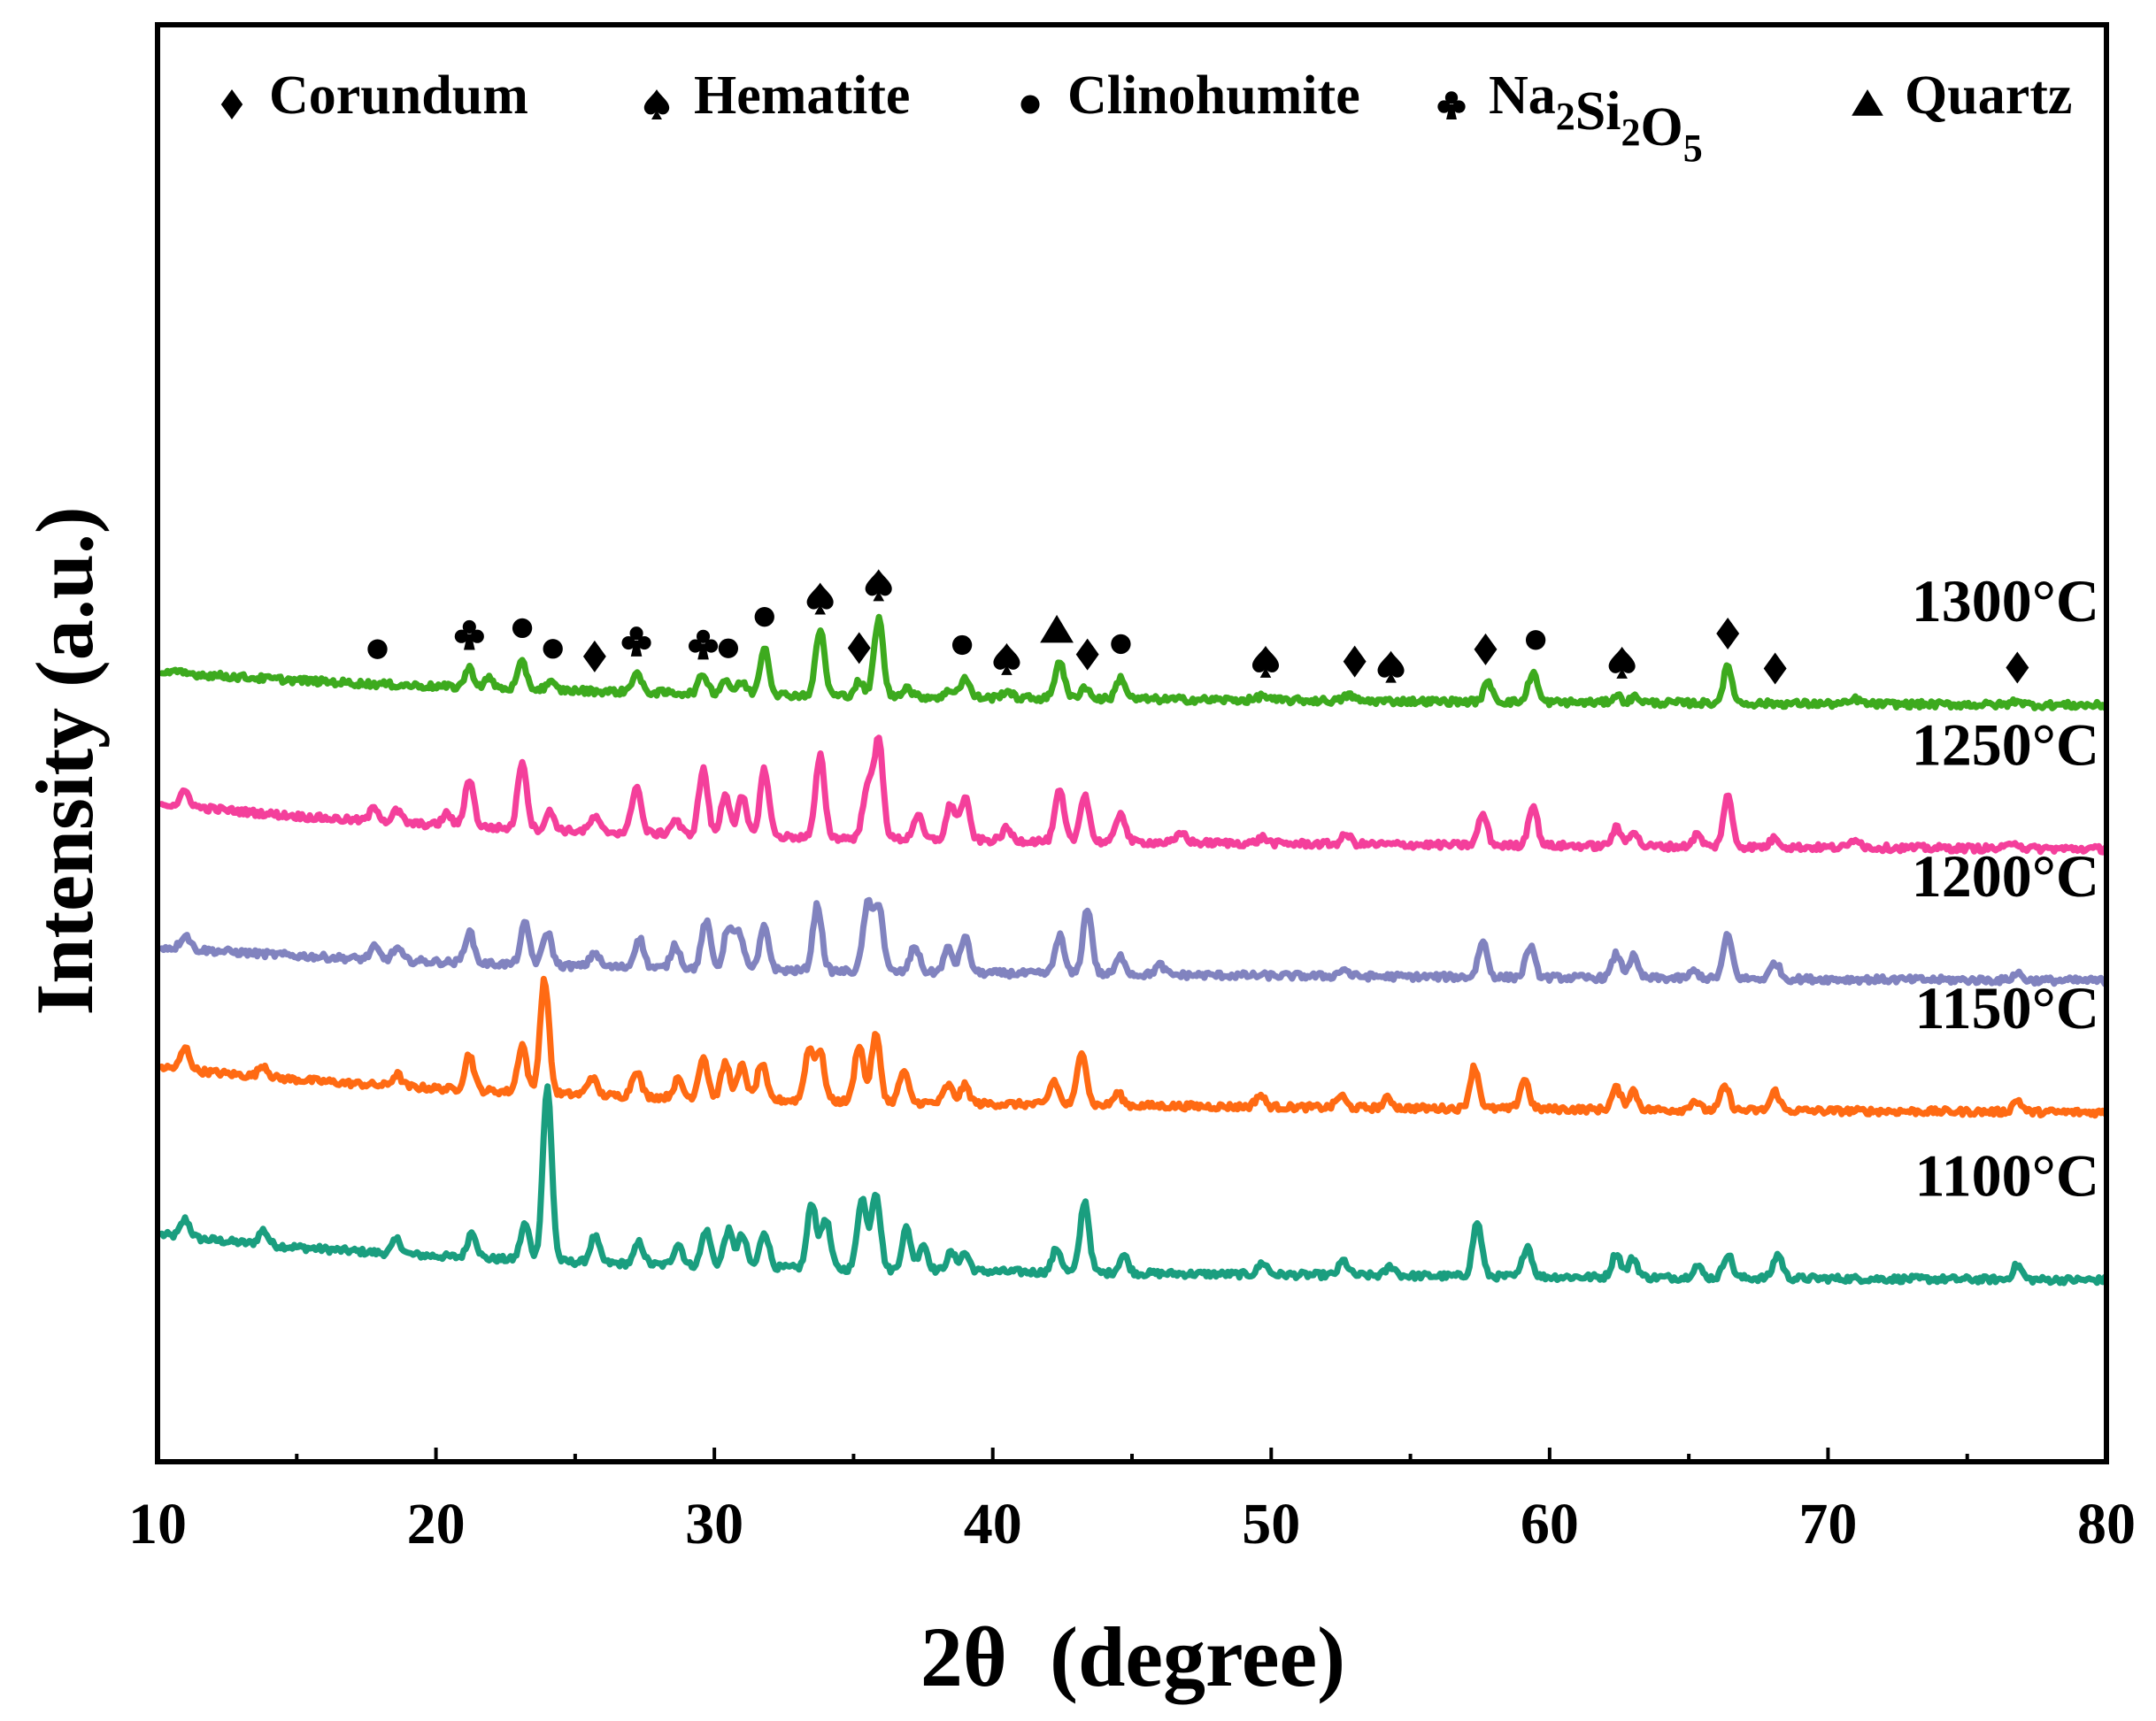  Describe the element at coordinates (2006, 1176) in the screenshot. I see `series-label-1100: 1100°C` at that location.